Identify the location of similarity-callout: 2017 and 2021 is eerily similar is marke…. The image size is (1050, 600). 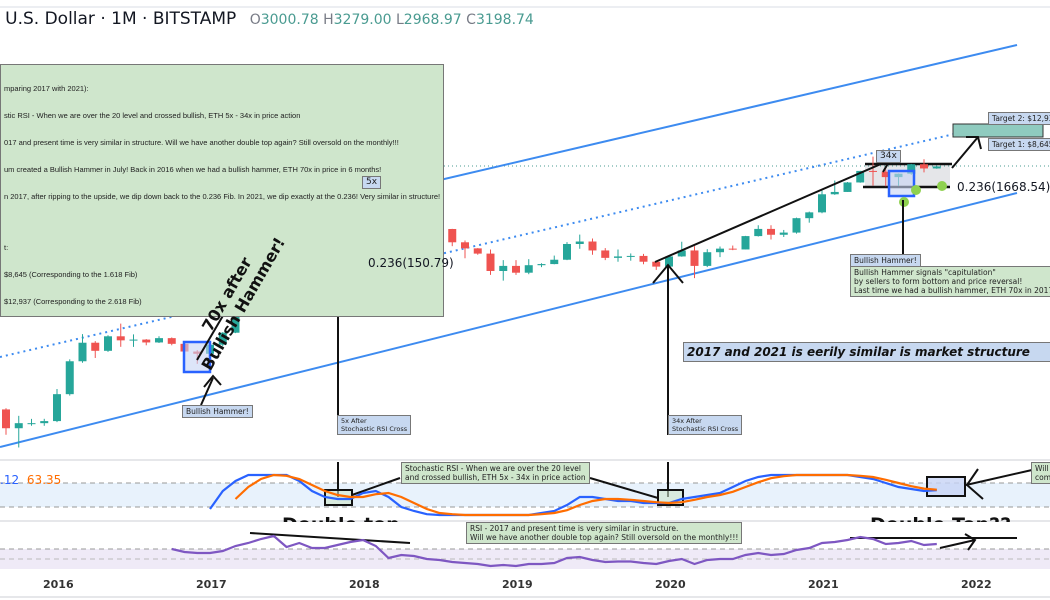
(866, 352).